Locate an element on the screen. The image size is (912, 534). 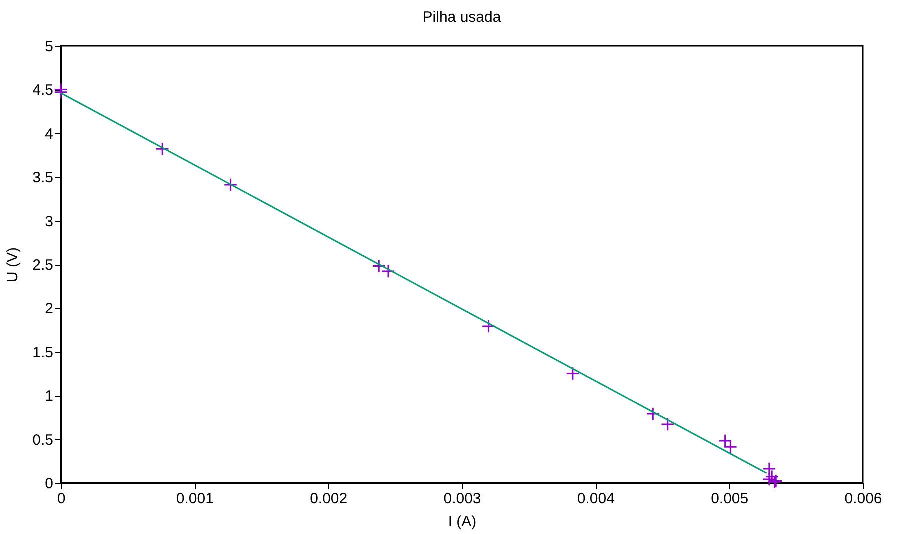
x-tick-label: 0.002 is located at coordinates (329, 499).